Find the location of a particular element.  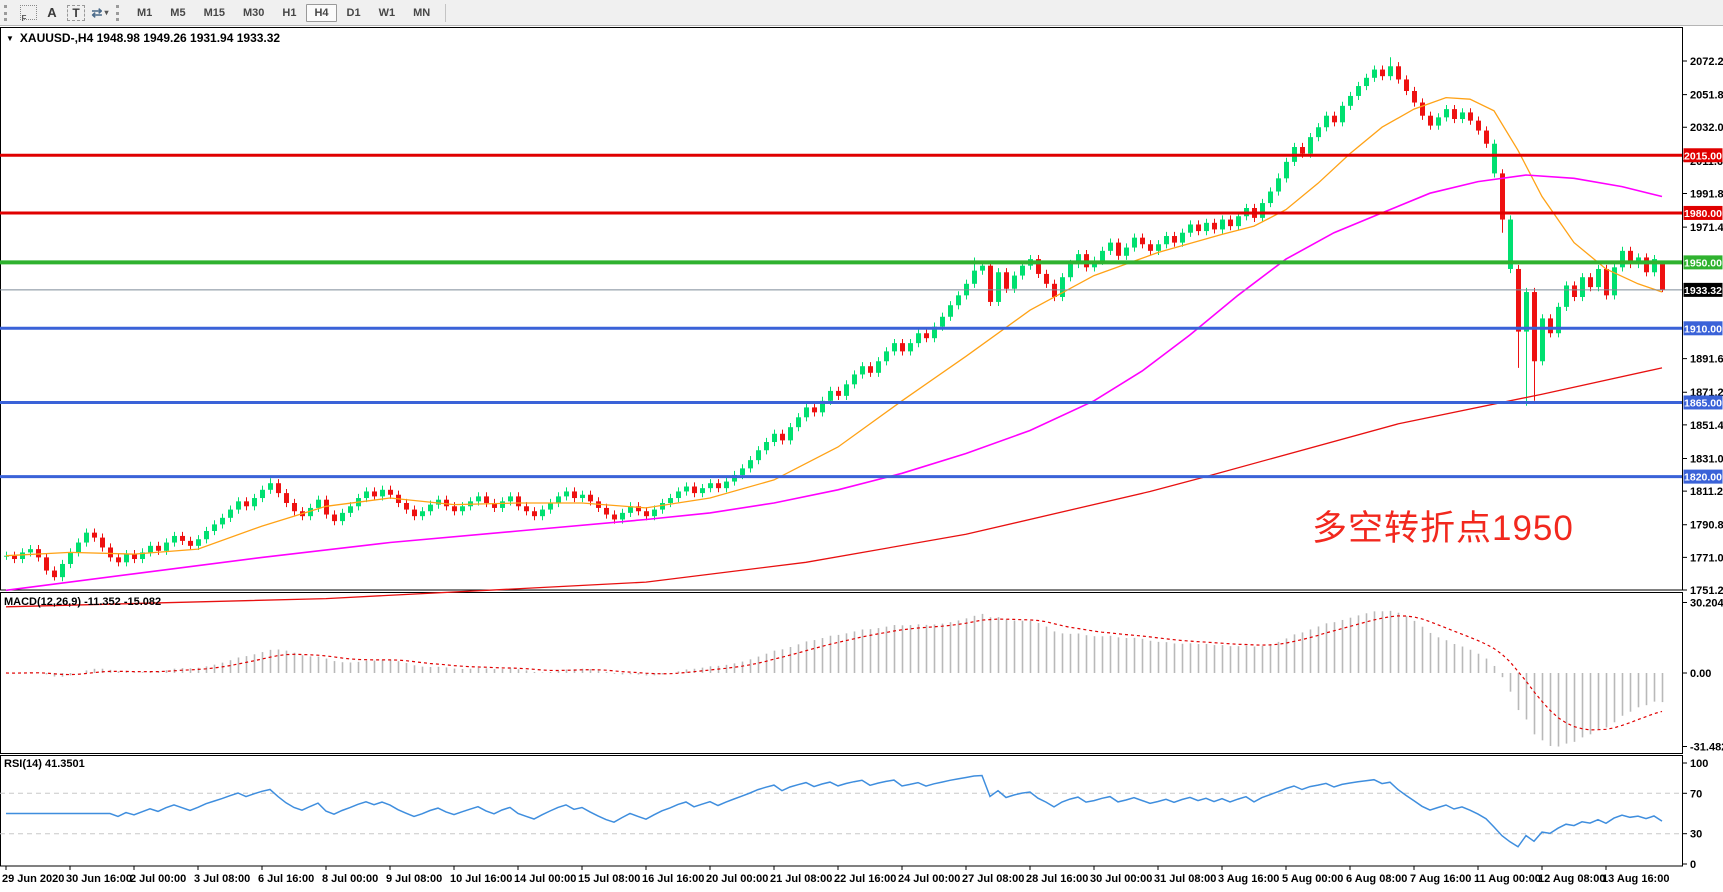

letter-a-icon: A is located at coordinates (52, 12).